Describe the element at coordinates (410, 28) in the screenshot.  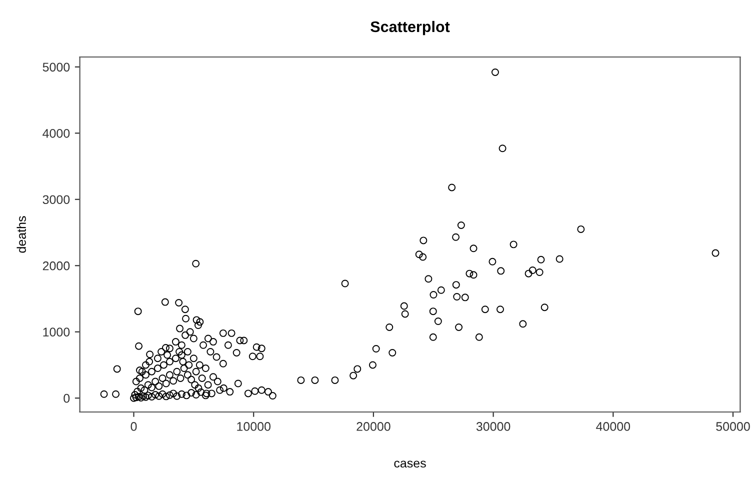
I see `chart-title: Scatterplot` at that location.